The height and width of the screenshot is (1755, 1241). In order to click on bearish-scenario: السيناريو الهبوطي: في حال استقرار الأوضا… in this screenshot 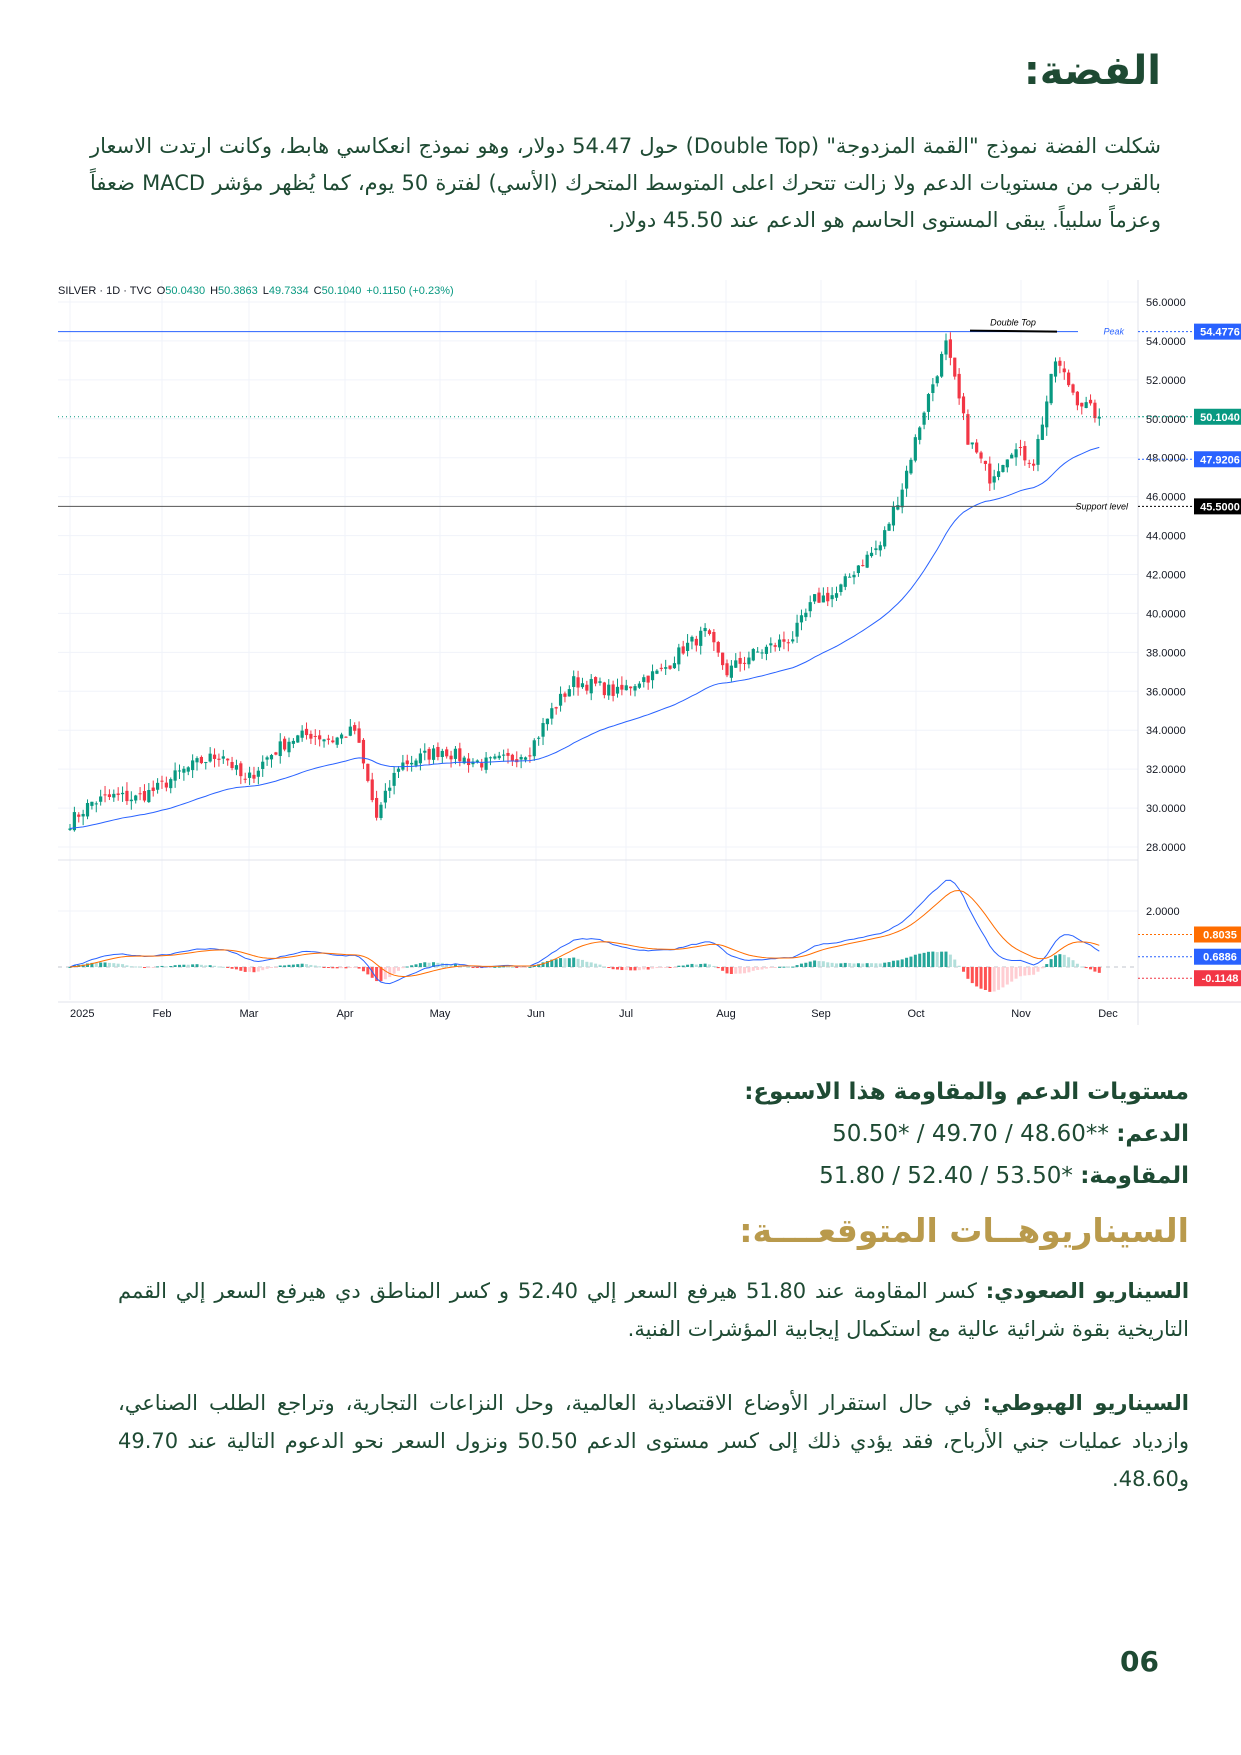, I will do `click(653, 1441)`.